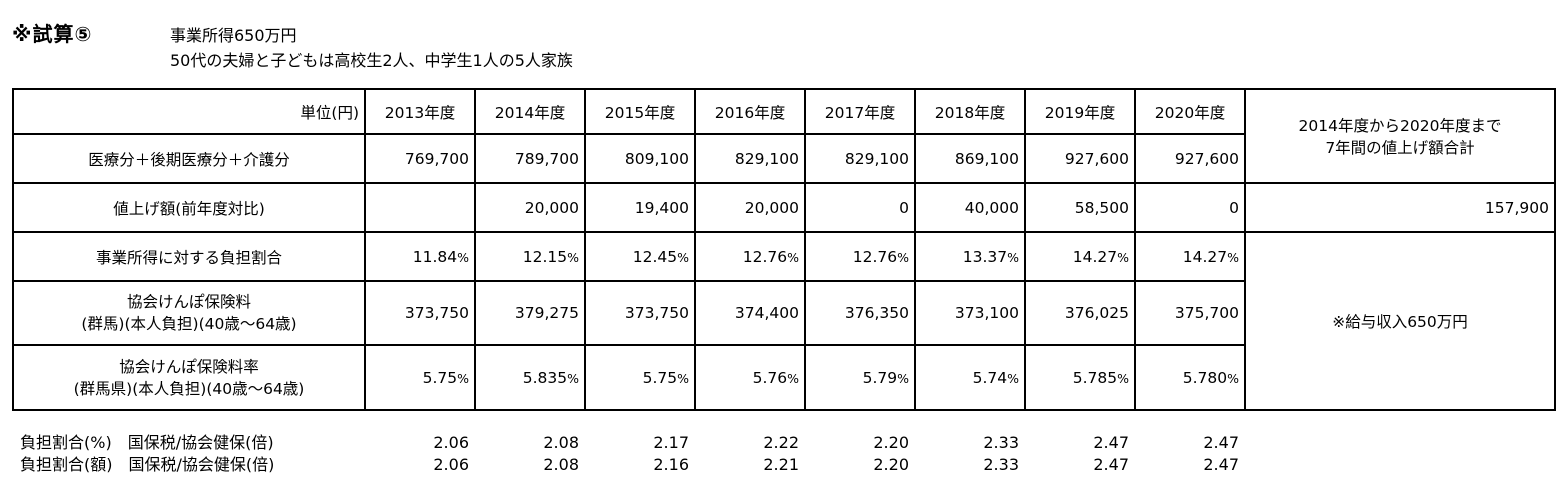 Image resolution: width=1556 pixels, height=493 pixels. I want to click on row-label-line2: (群馬)(本人負担)(40歳～64歳), so click(189, 324).